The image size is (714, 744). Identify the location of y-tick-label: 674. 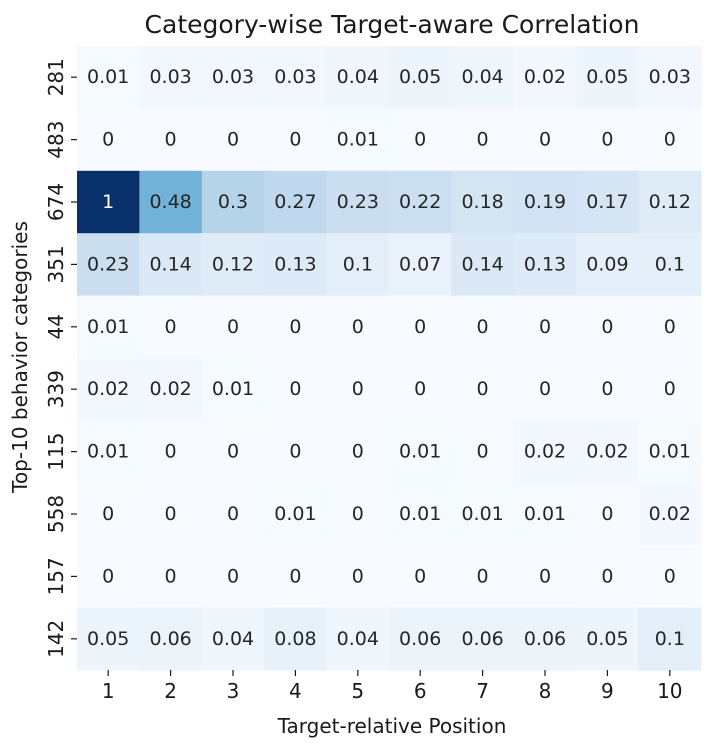
(56, 202).